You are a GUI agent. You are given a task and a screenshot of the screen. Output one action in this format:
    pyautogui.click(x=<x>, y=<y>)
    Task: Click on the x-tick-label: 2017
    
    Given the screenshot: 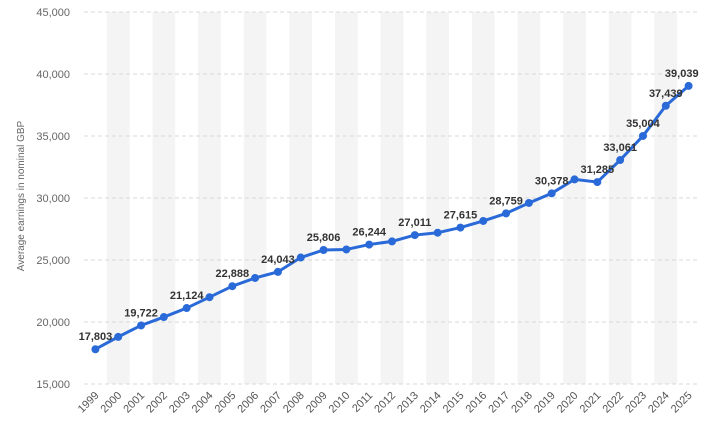 What is the action you would take?
    pyautogui.click(x=499, y=403)
    